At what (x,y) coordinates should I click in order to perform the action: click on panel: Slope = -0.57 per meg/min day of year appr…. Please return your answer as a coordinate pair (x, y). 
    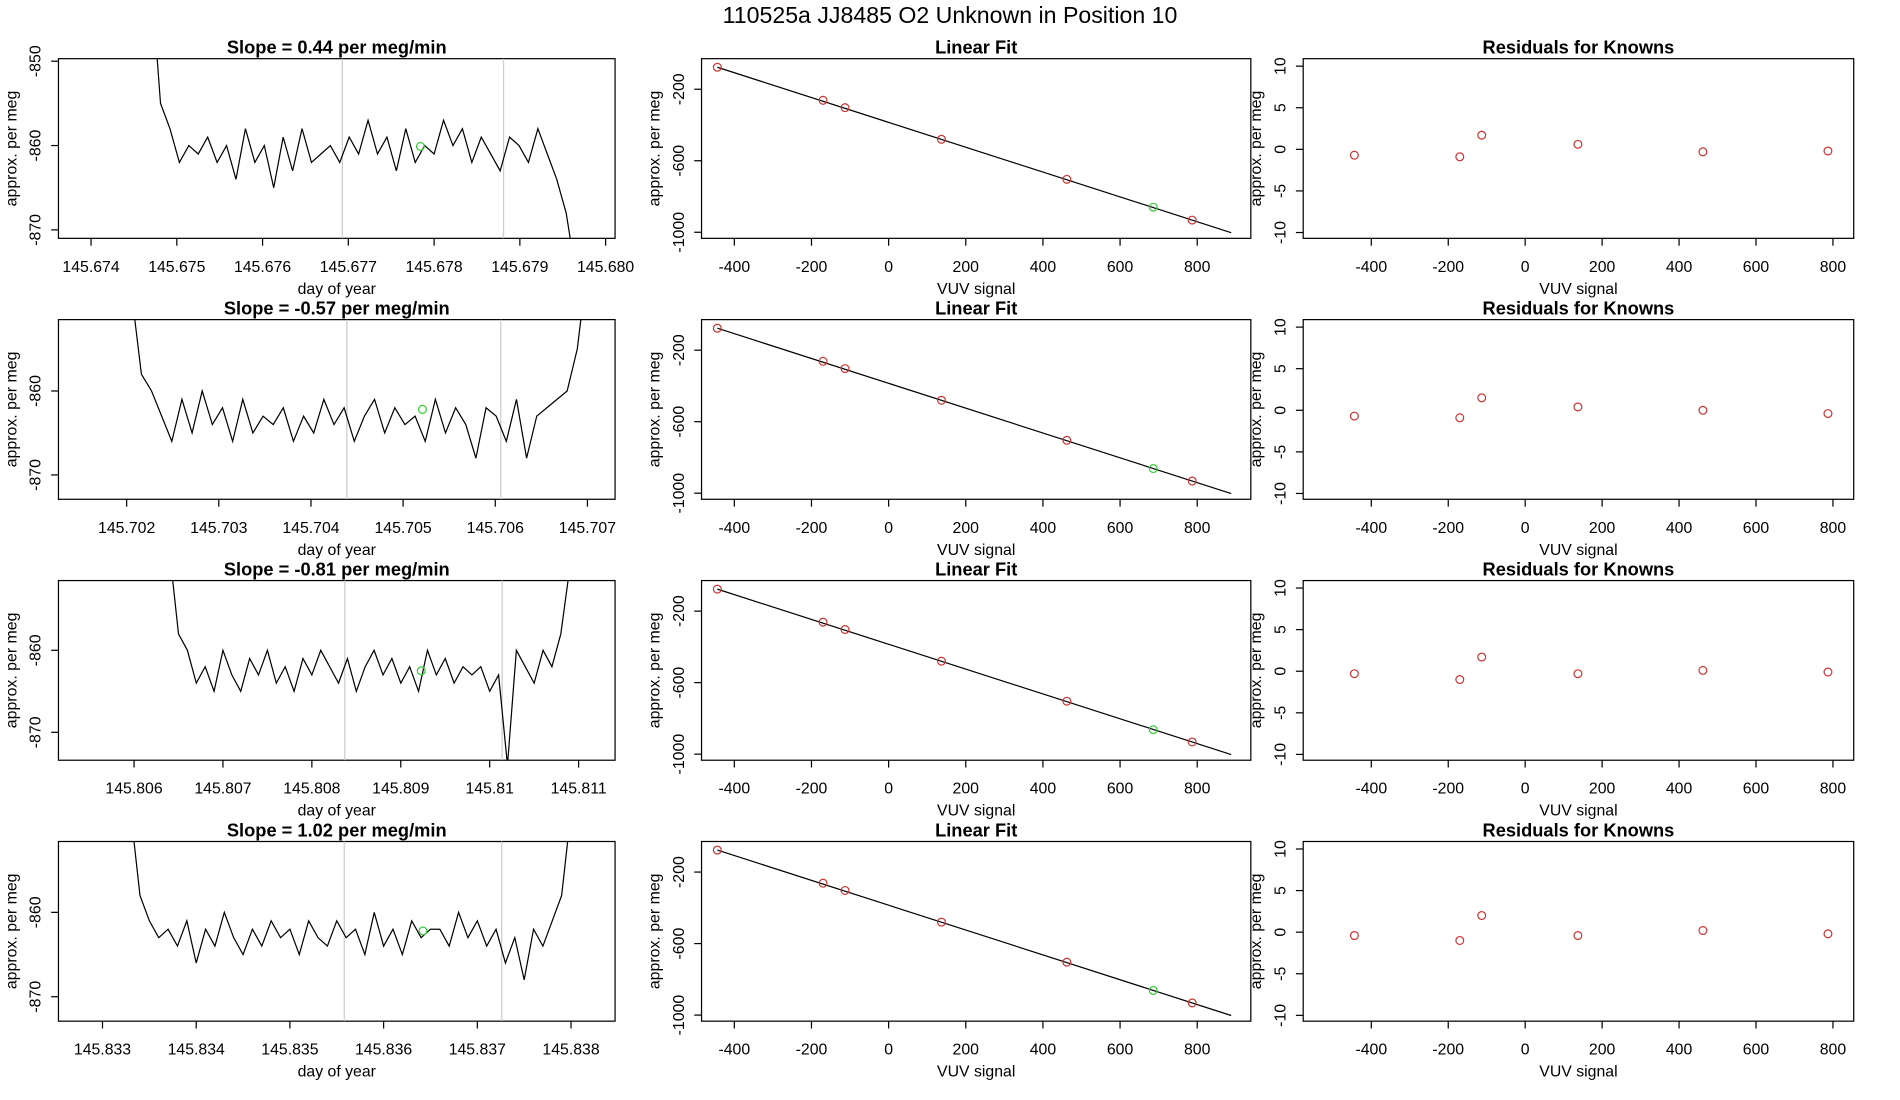
    Looking at the image, I should click on (309, 428).